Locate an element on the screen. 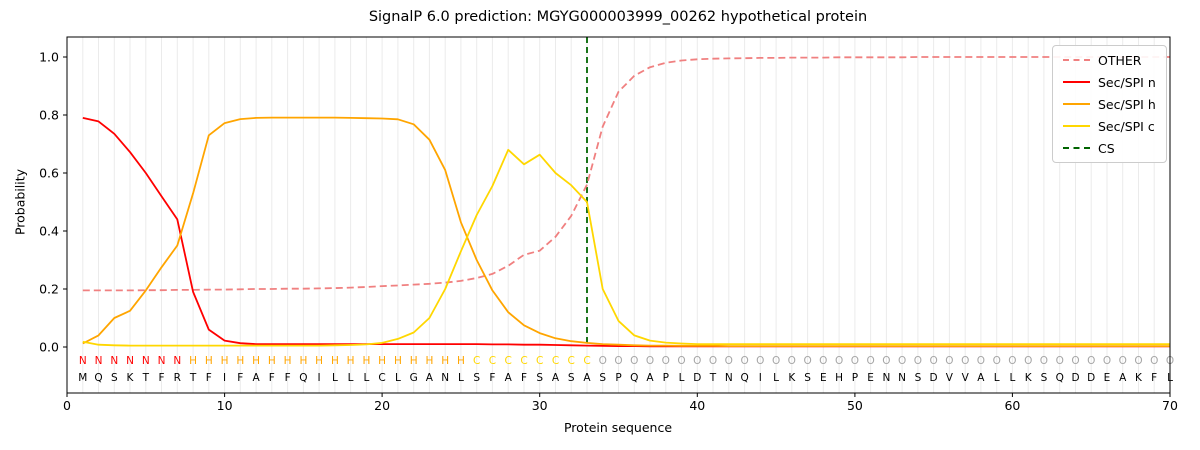 The height and width of the screenshot is (450, 1200). x-axis-label: Protein sequence is located at coordinates (618, 427).